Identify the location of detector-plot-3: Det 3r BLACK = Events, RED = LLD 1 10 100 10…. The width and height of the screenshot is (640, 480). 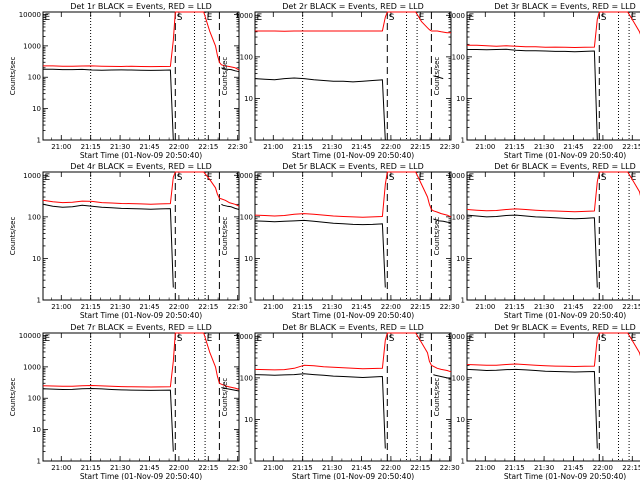
(536, 81).